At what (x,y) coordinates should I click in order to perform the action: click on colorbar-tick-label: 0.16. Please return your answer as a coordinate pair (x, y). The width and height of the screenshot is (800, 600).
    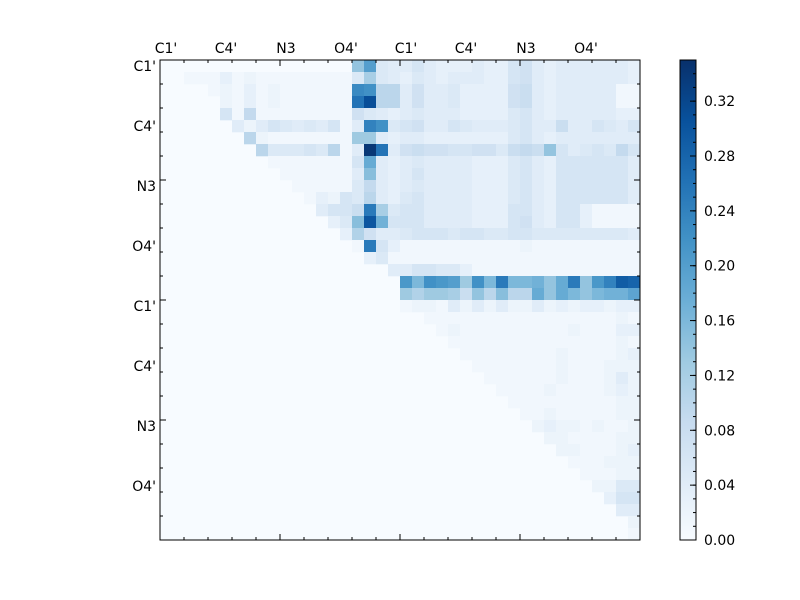
    Looking at the image, I should click on (719, 322).